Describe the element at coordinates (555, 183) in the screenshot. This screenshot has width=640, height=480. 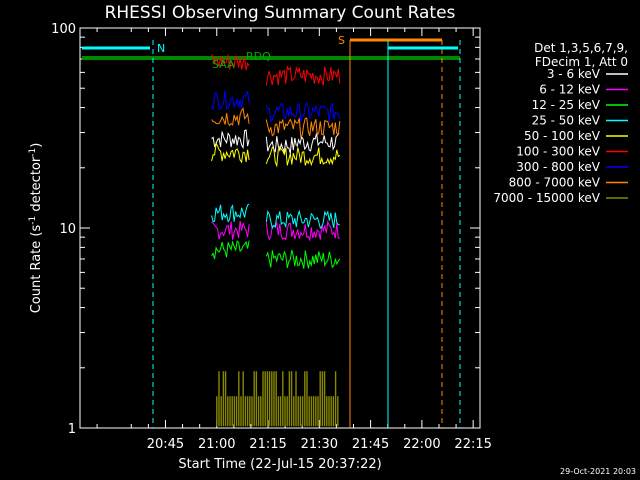
I see `legend-entry-label: 800 - 7000 keV` at that location.